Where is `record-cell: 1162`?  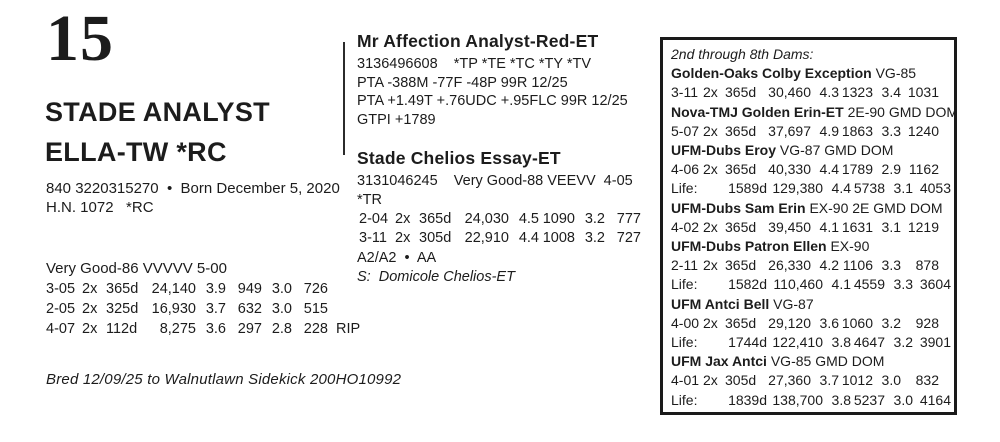 record-cell: 1162 is located at coordinates (923, 169).